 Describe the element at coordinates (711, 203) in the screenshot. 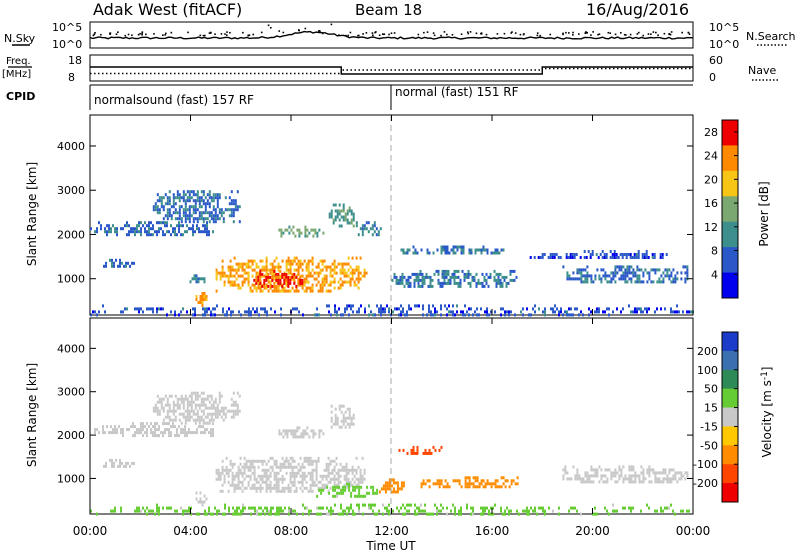

I see `colorbar-tick-label: 16` at that location.